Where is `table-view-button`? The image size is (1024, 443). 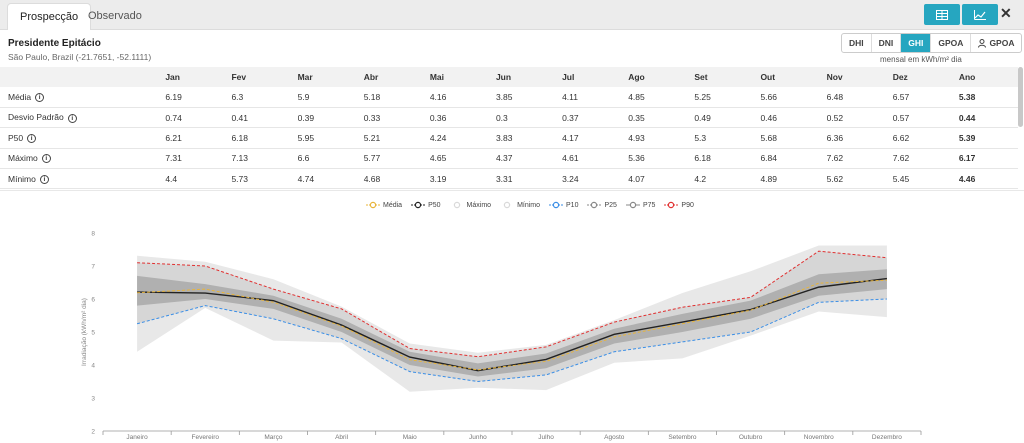
table-view-button is located at coordinates (942, 14).